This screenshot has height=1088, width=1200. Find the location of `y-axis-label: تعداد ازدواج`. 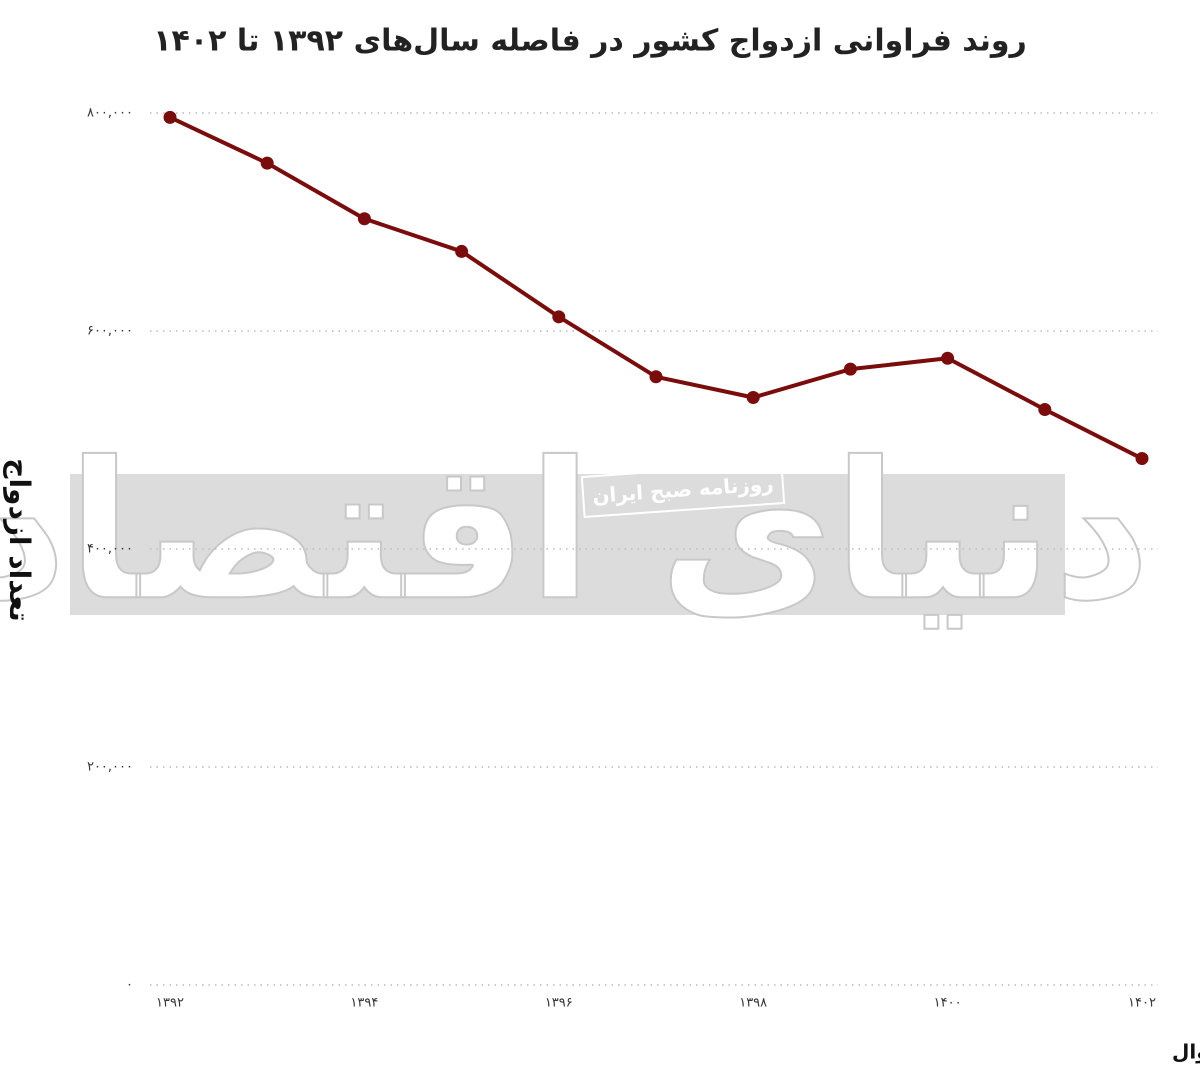

y-axis-label: تعداد ازدواج is located at coordinates (19, 539).